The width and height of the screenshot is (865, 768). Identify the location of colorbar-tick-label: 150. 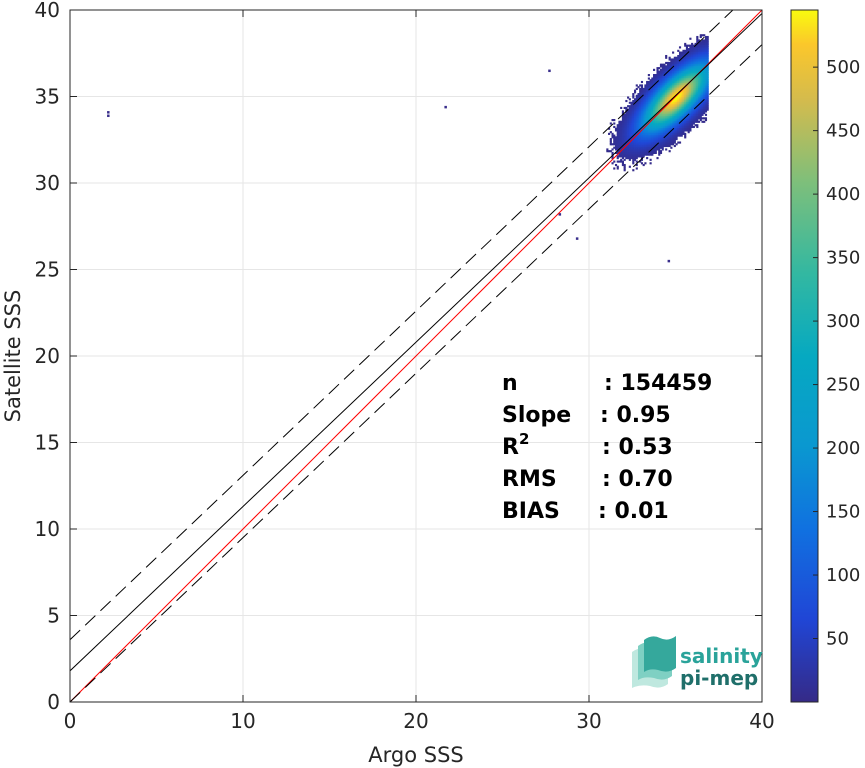
(843, 512).